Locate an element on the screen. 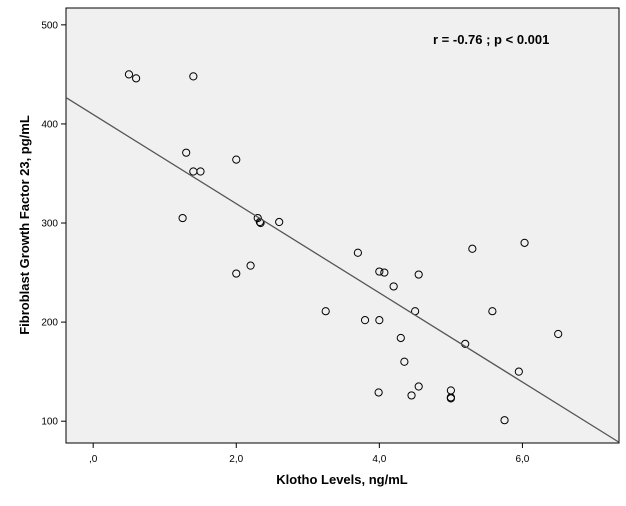 The image size is (626, 506). x-tick-label: 4,0 is located at coordinates (379, 459).